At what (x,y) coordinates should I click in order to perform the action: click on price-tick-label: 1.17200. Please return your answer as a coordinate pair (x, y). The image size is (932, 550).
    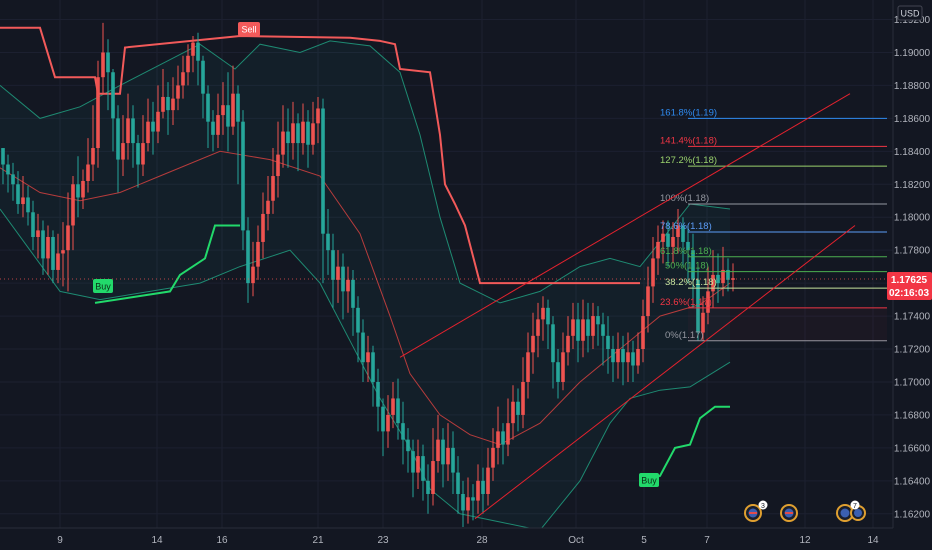
    Looking at the image, I should click on (912, 350).